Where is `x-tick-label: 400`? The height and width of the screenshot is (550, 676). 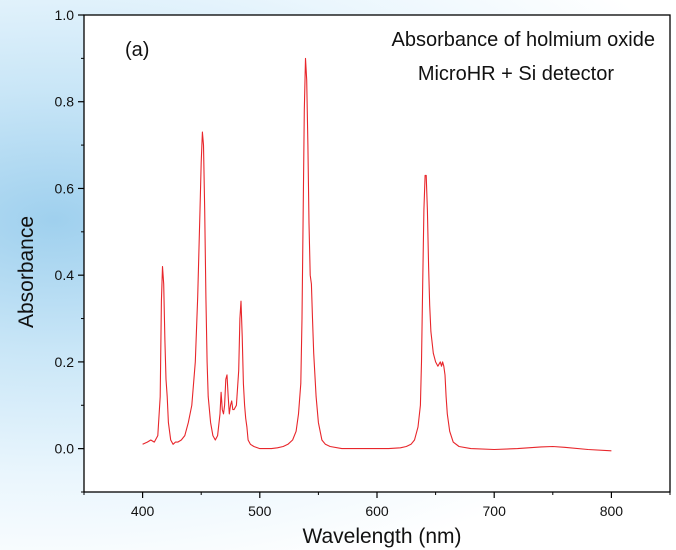
x-tick-label: 400 is located at coordinates (143, 511).